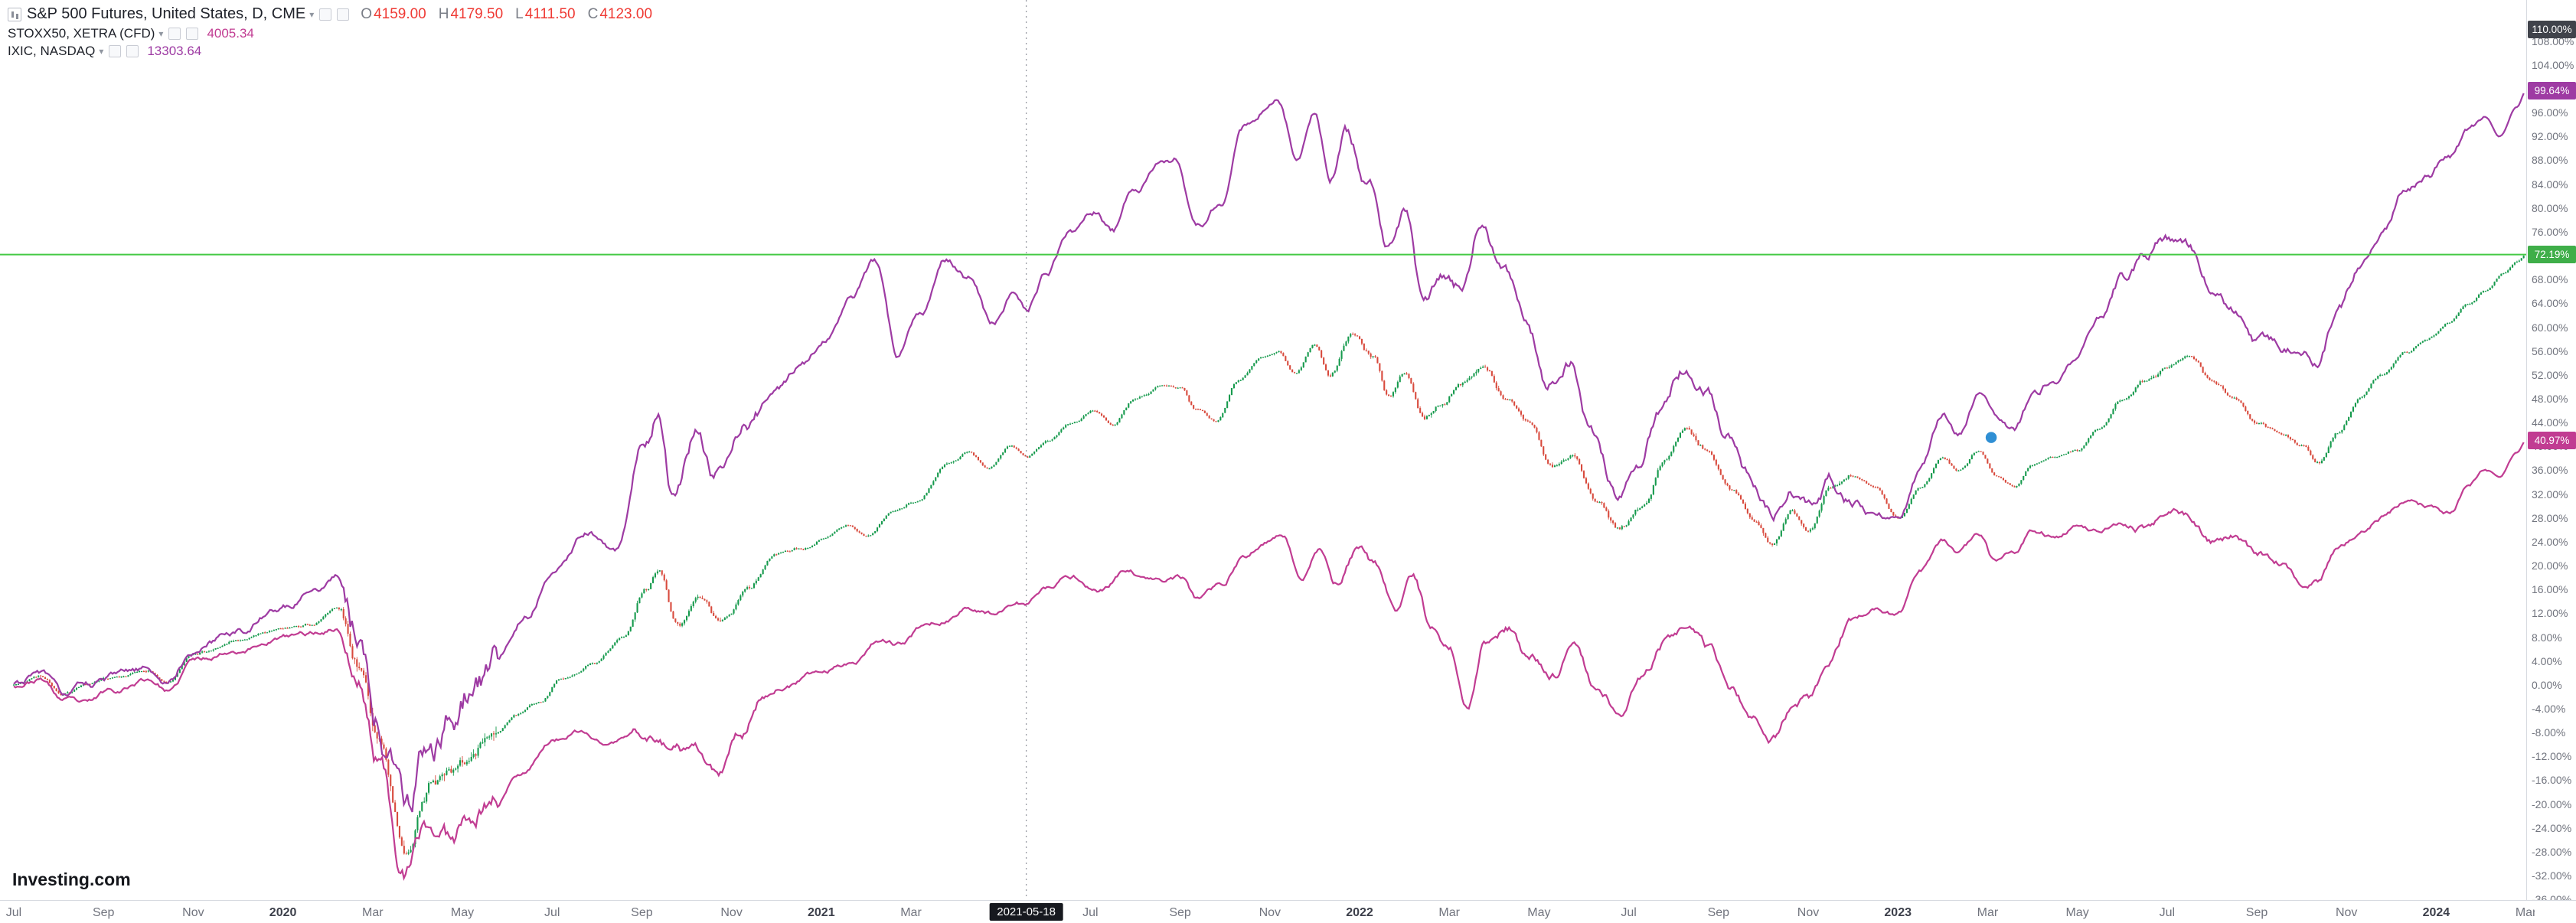  I want to click on x-axis-tick-label: 2020, so click(283, 912).